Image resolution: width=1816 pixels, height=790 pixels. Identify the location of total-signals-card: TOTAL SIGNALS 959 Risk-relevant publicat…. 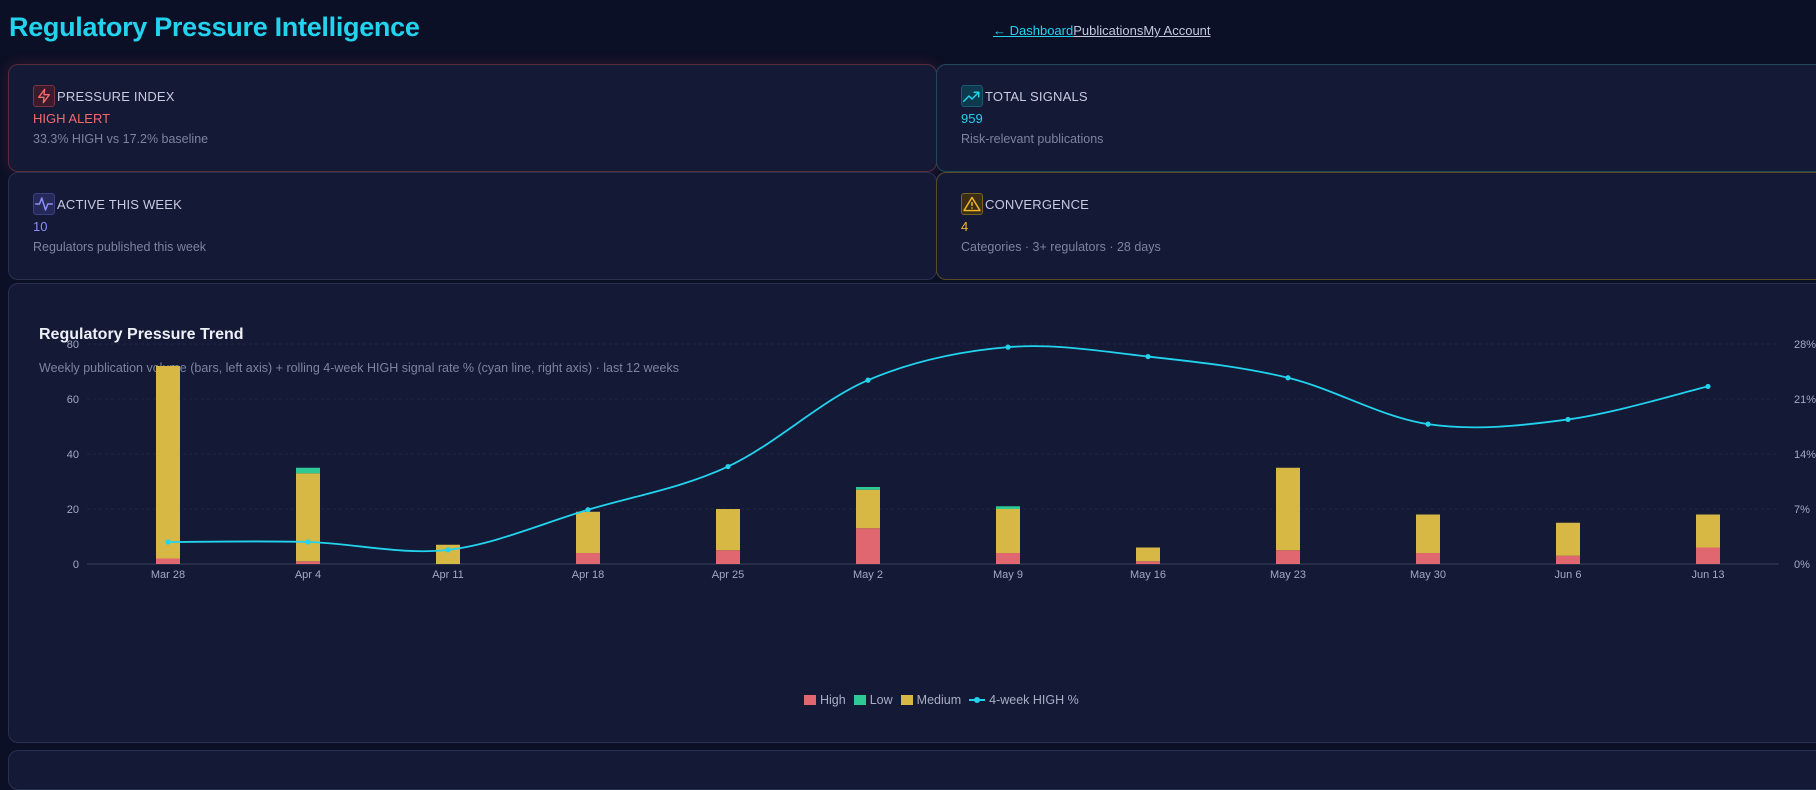
(1376, 118).